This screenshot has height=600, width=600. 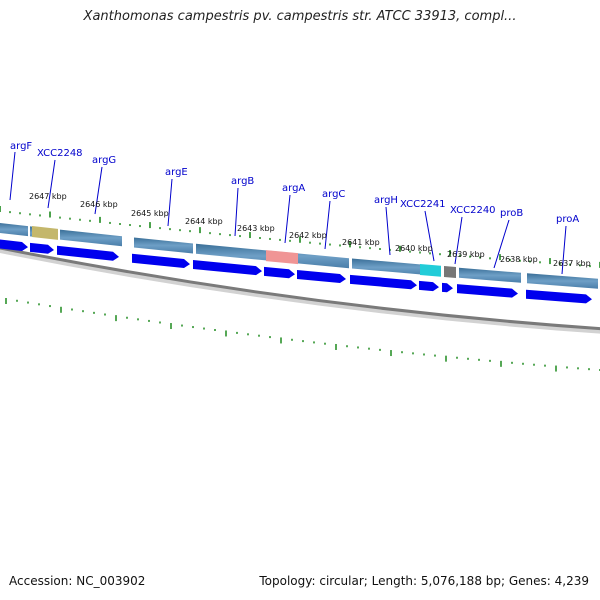 I want to click on kbp-label: 2646 kbp, so click(x=99, y=204).